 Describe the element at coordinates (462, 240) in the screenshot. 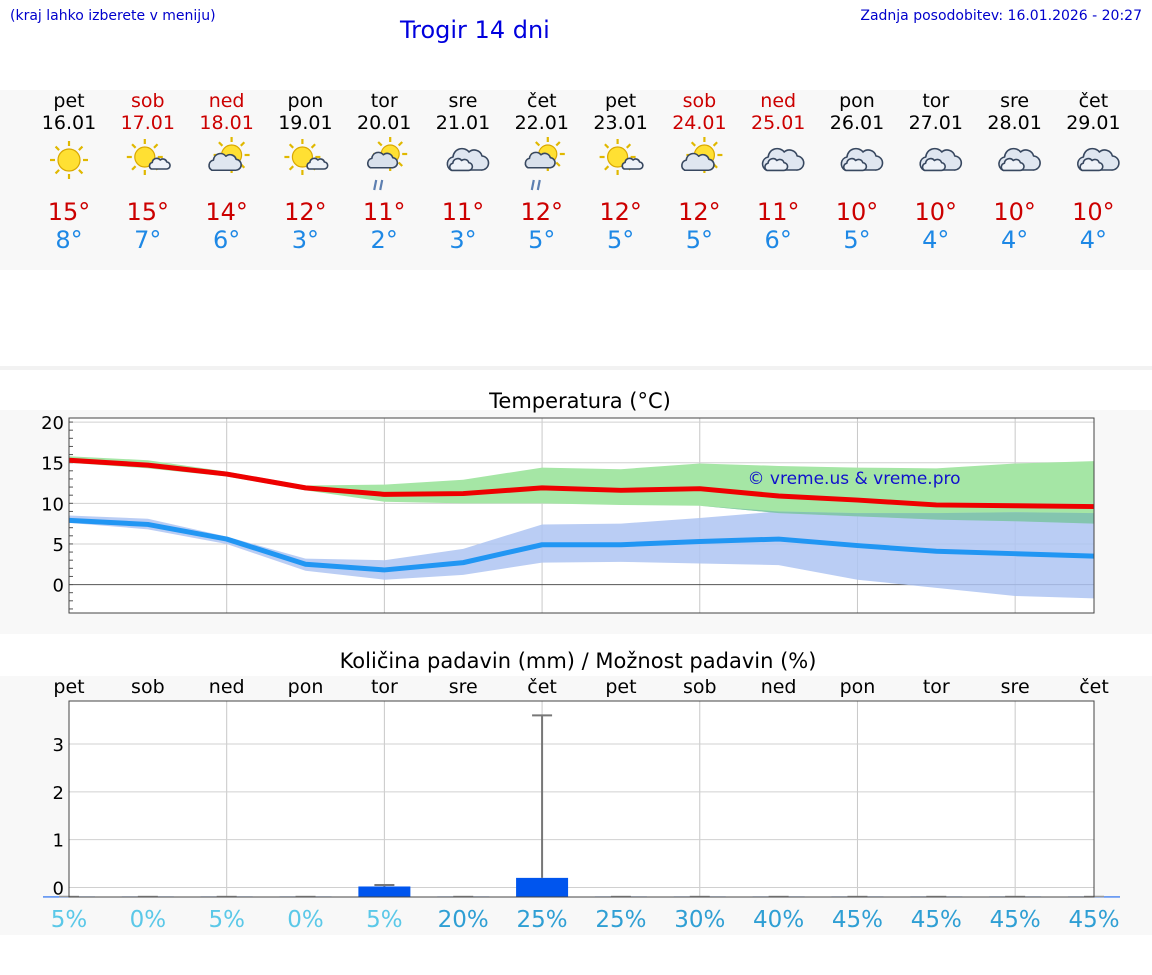

I see `temp-min: 3°` at that location.